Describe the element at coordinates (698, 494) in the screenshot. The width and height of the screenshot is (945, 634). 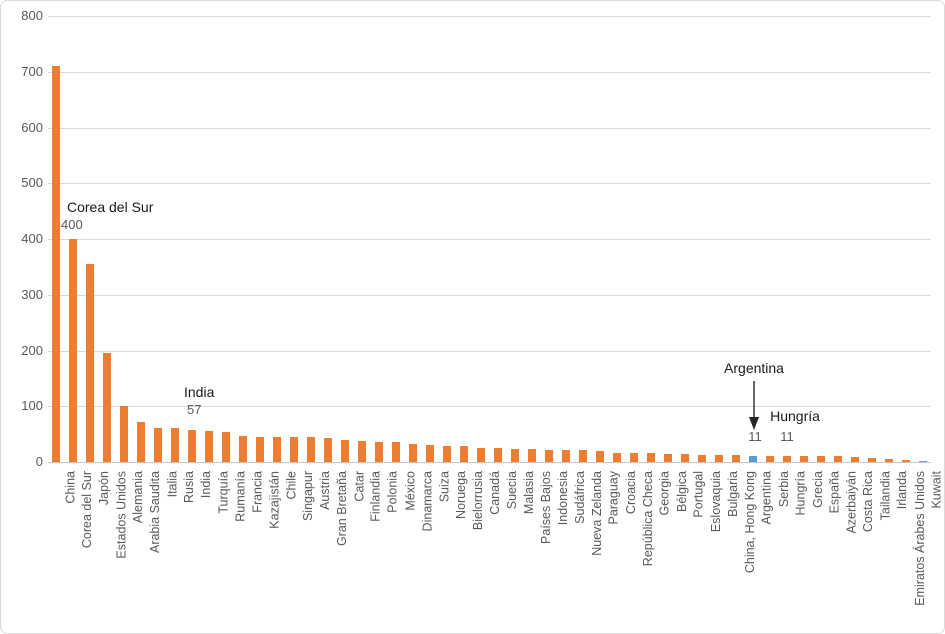
I see `x-label-portugal: Portugal` at that location.